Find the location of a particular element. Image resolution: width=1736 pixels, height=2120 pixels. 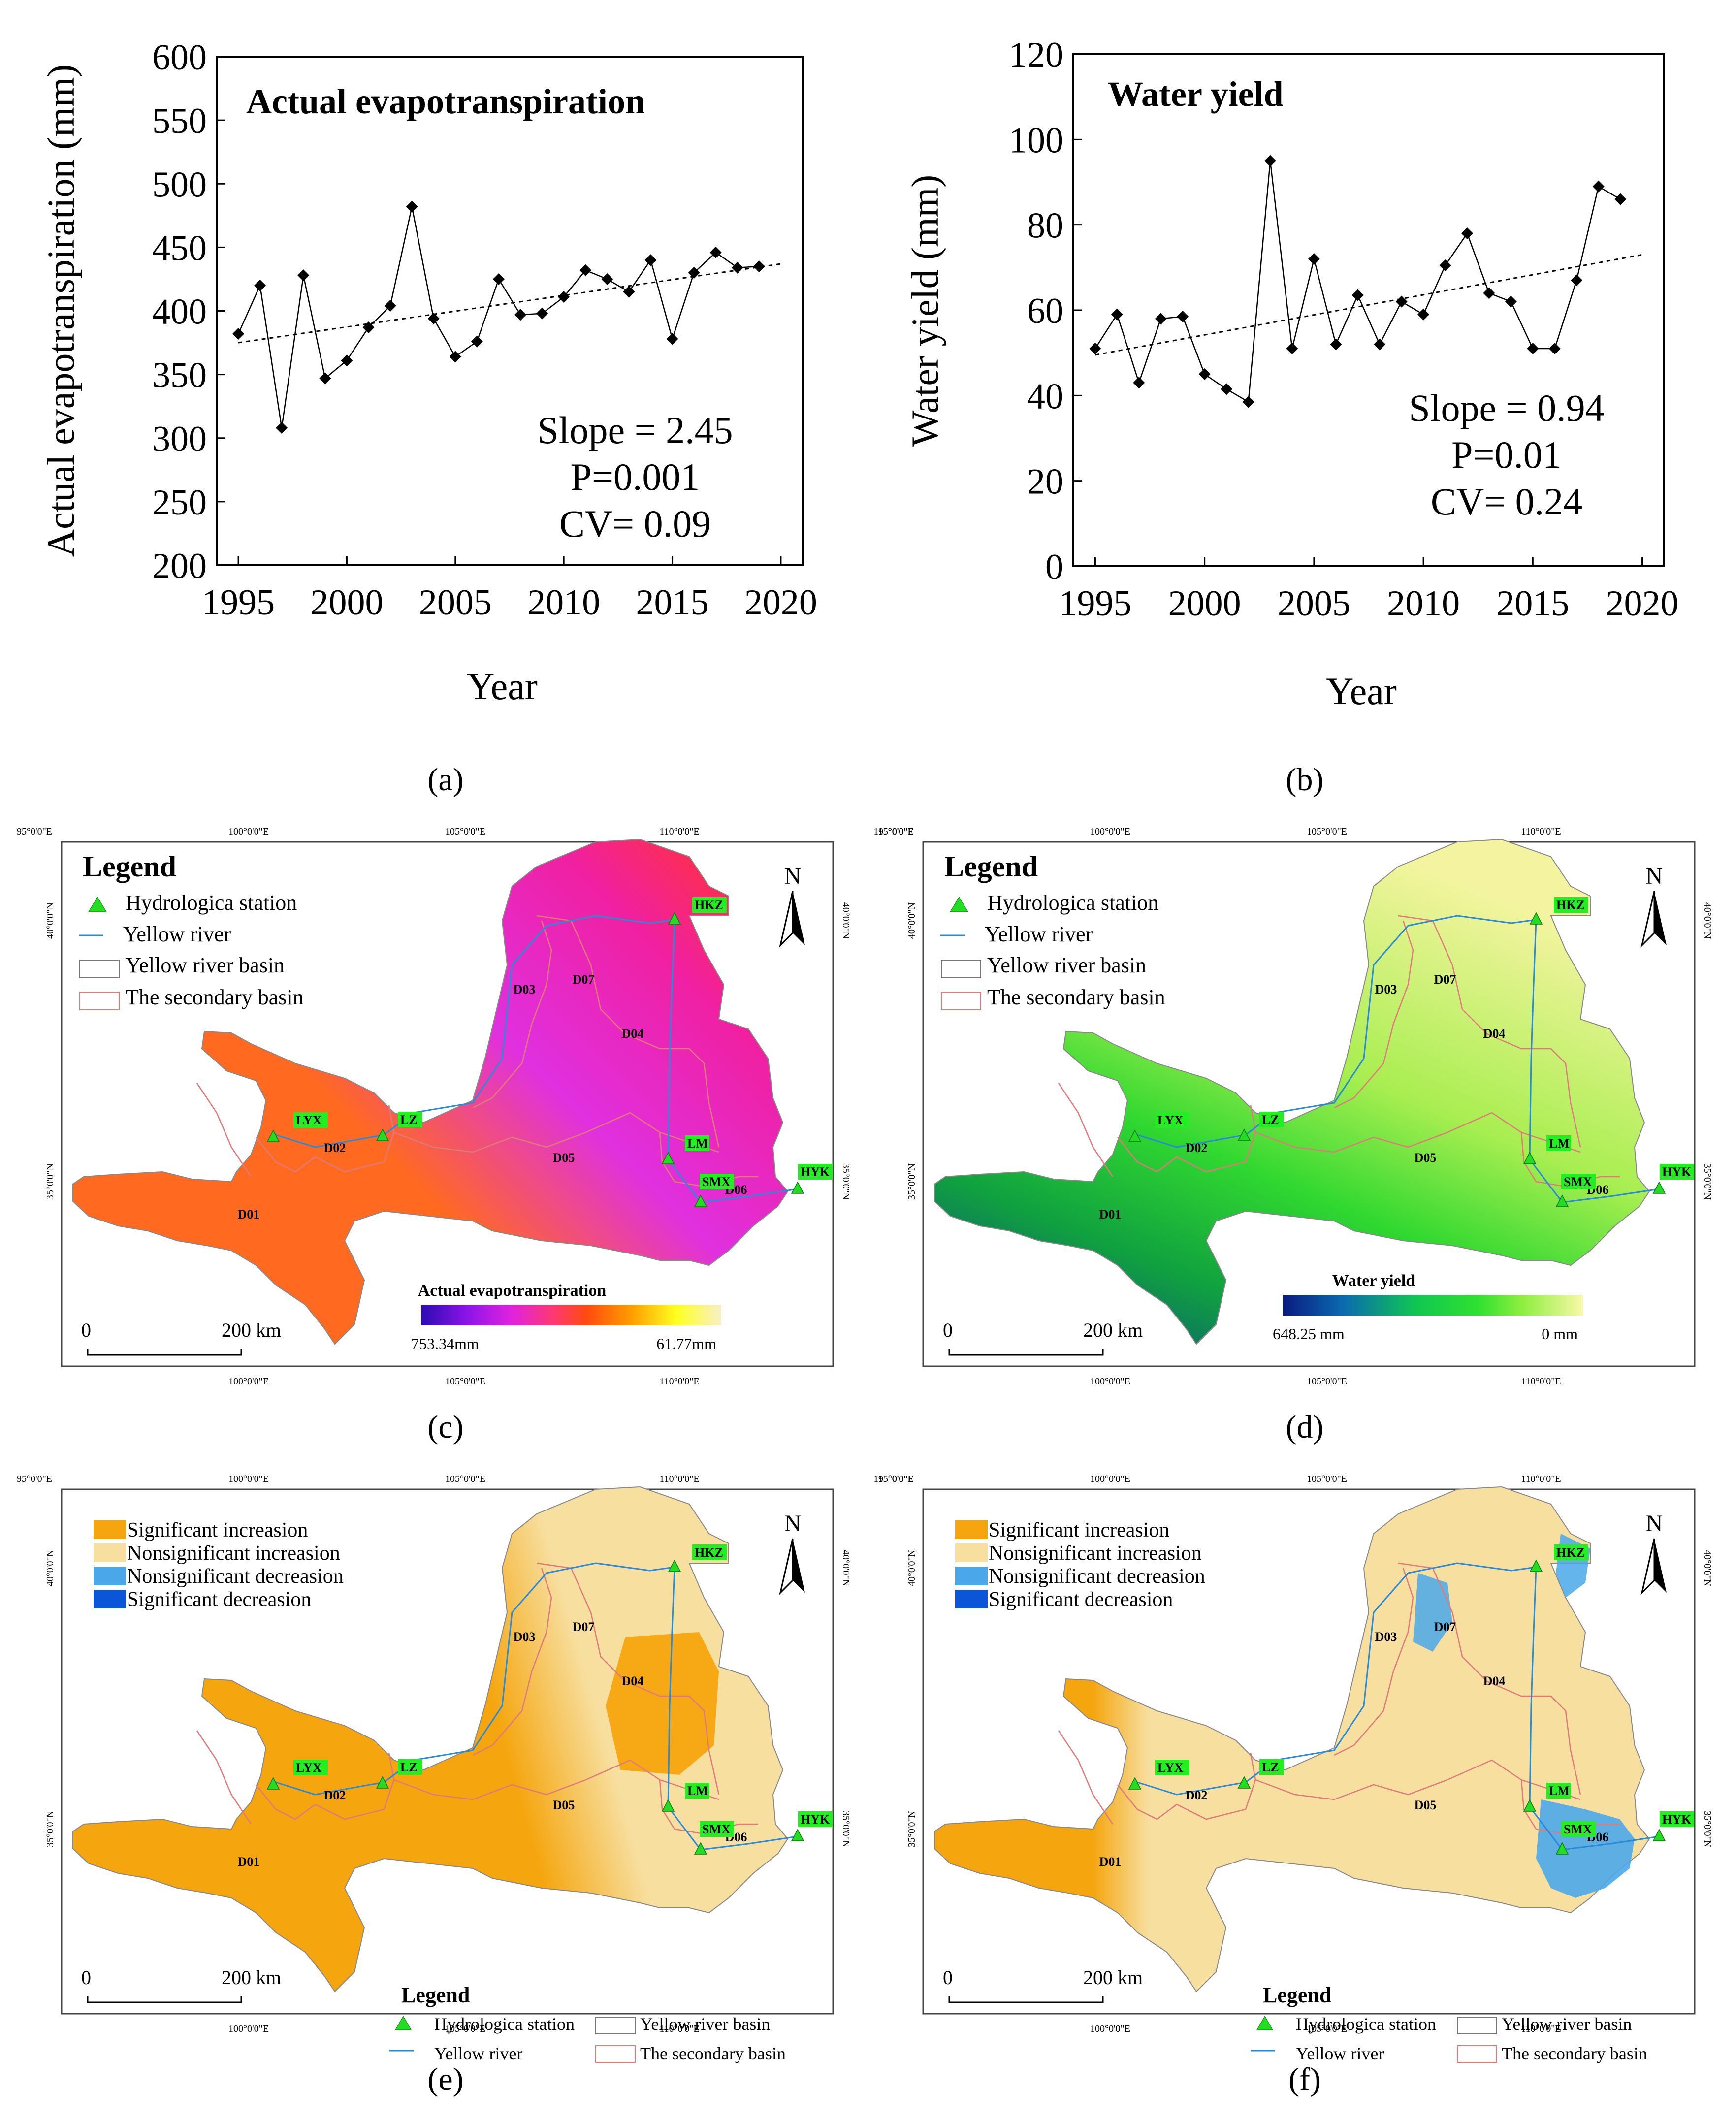

scale-zero: 0 is located at coordinates (948, 1978).